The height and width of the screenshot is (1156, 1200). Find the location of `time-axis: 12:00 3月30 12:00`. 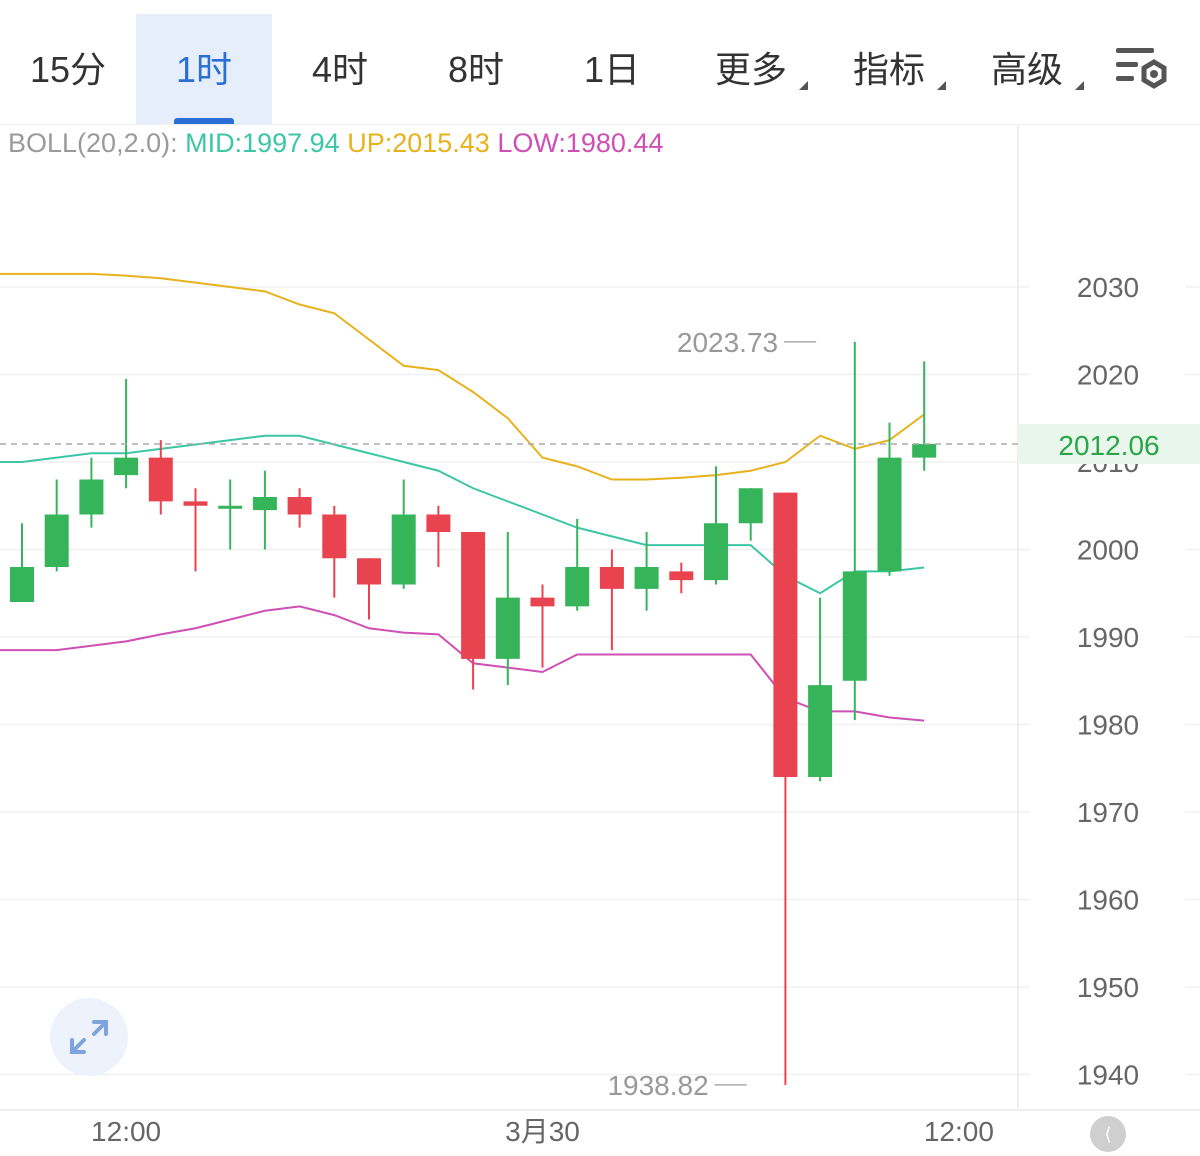

time-axis: 12:00 3月30 12:00 is located at coordinates (542, 1131).